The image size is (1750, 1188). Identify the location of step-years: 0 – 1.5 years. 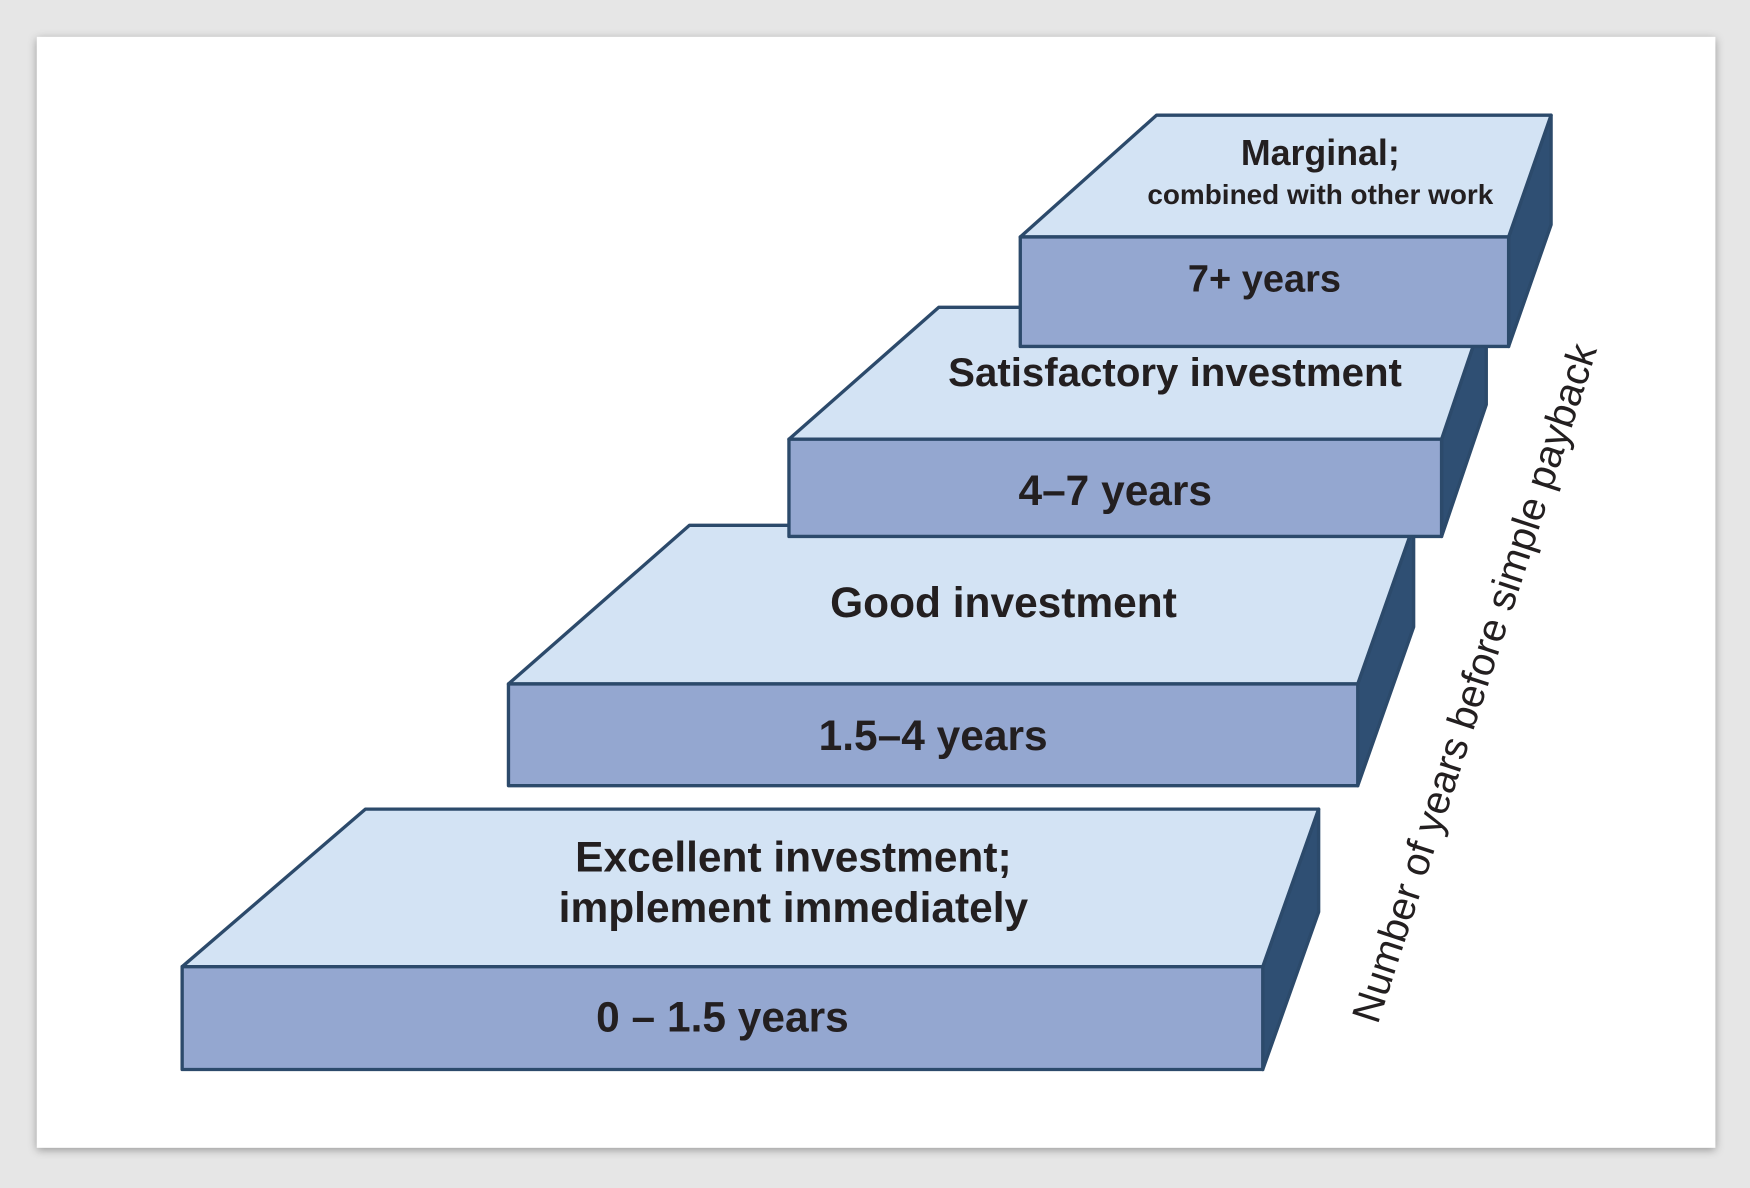
(722, 1017).